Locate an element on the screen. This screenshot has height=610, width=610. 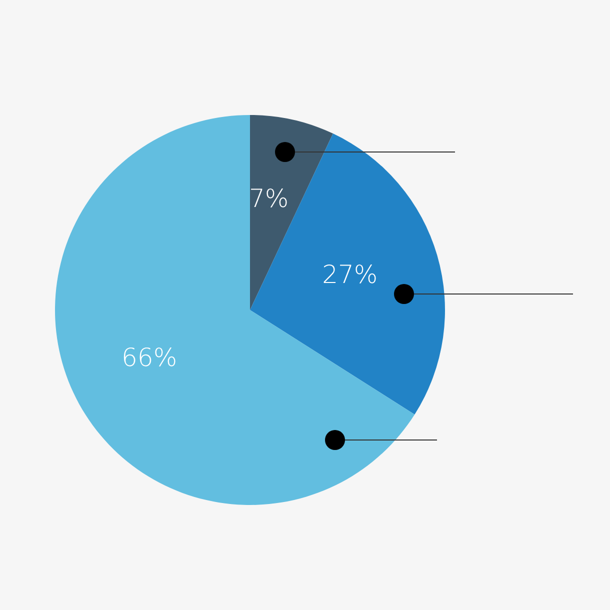
data-label: 7% is located at coordinates (268, 198).